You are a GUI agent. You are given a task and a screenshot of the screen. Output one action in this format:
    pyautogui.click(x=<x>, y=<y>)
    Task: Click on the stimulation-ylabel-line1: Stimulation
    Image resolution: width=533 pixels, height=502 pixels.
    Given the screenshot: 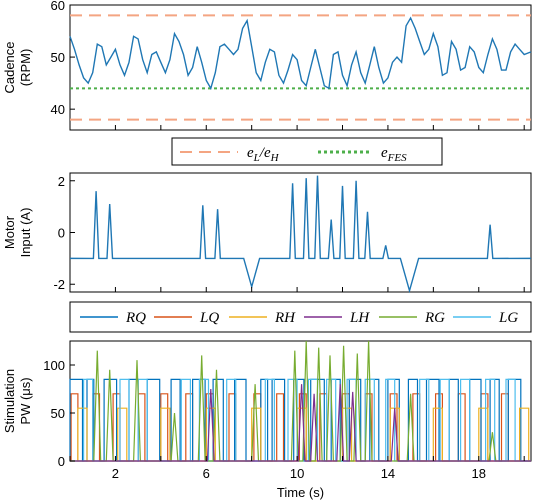 What is the action you would take?
    pyautogui.click(x=9, y=401)
    